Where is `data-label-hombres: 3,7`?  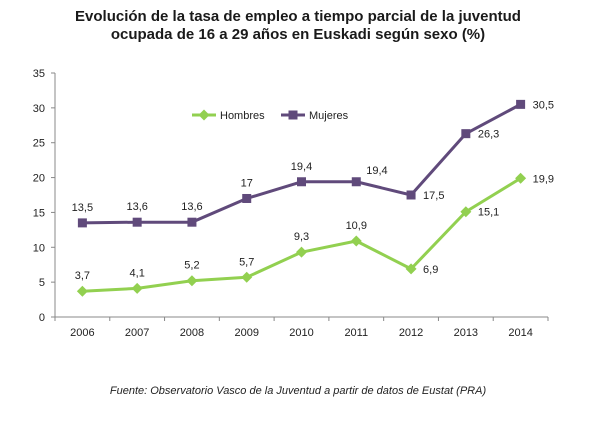
data-label-hombres: 3,7 is located at coordinates (82, 276).